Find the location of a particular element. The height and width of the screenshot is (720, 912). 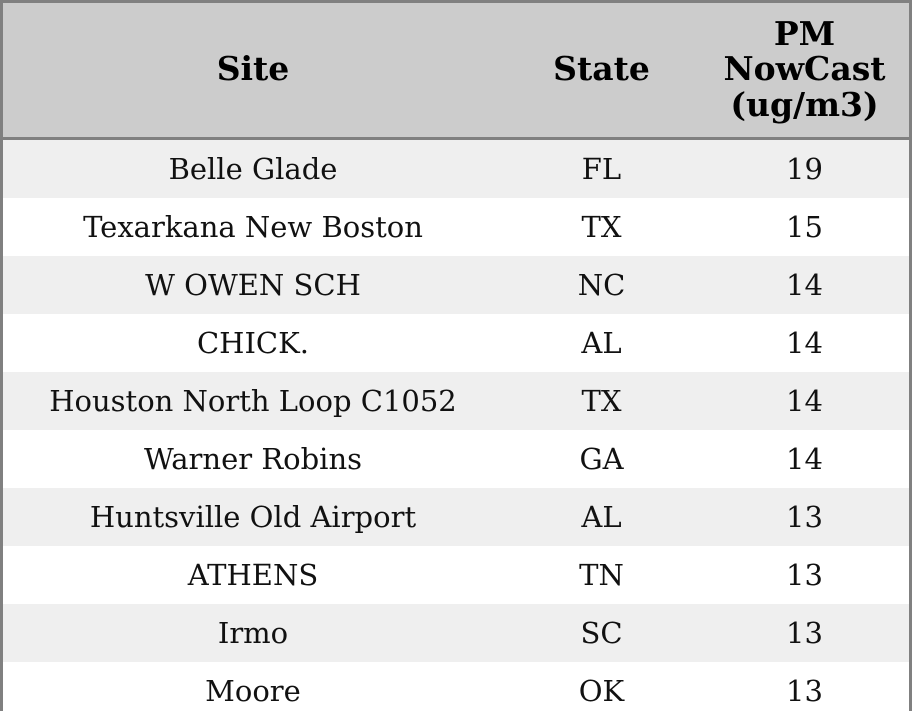

cell-state: OK is located at coordinates (601, 691).